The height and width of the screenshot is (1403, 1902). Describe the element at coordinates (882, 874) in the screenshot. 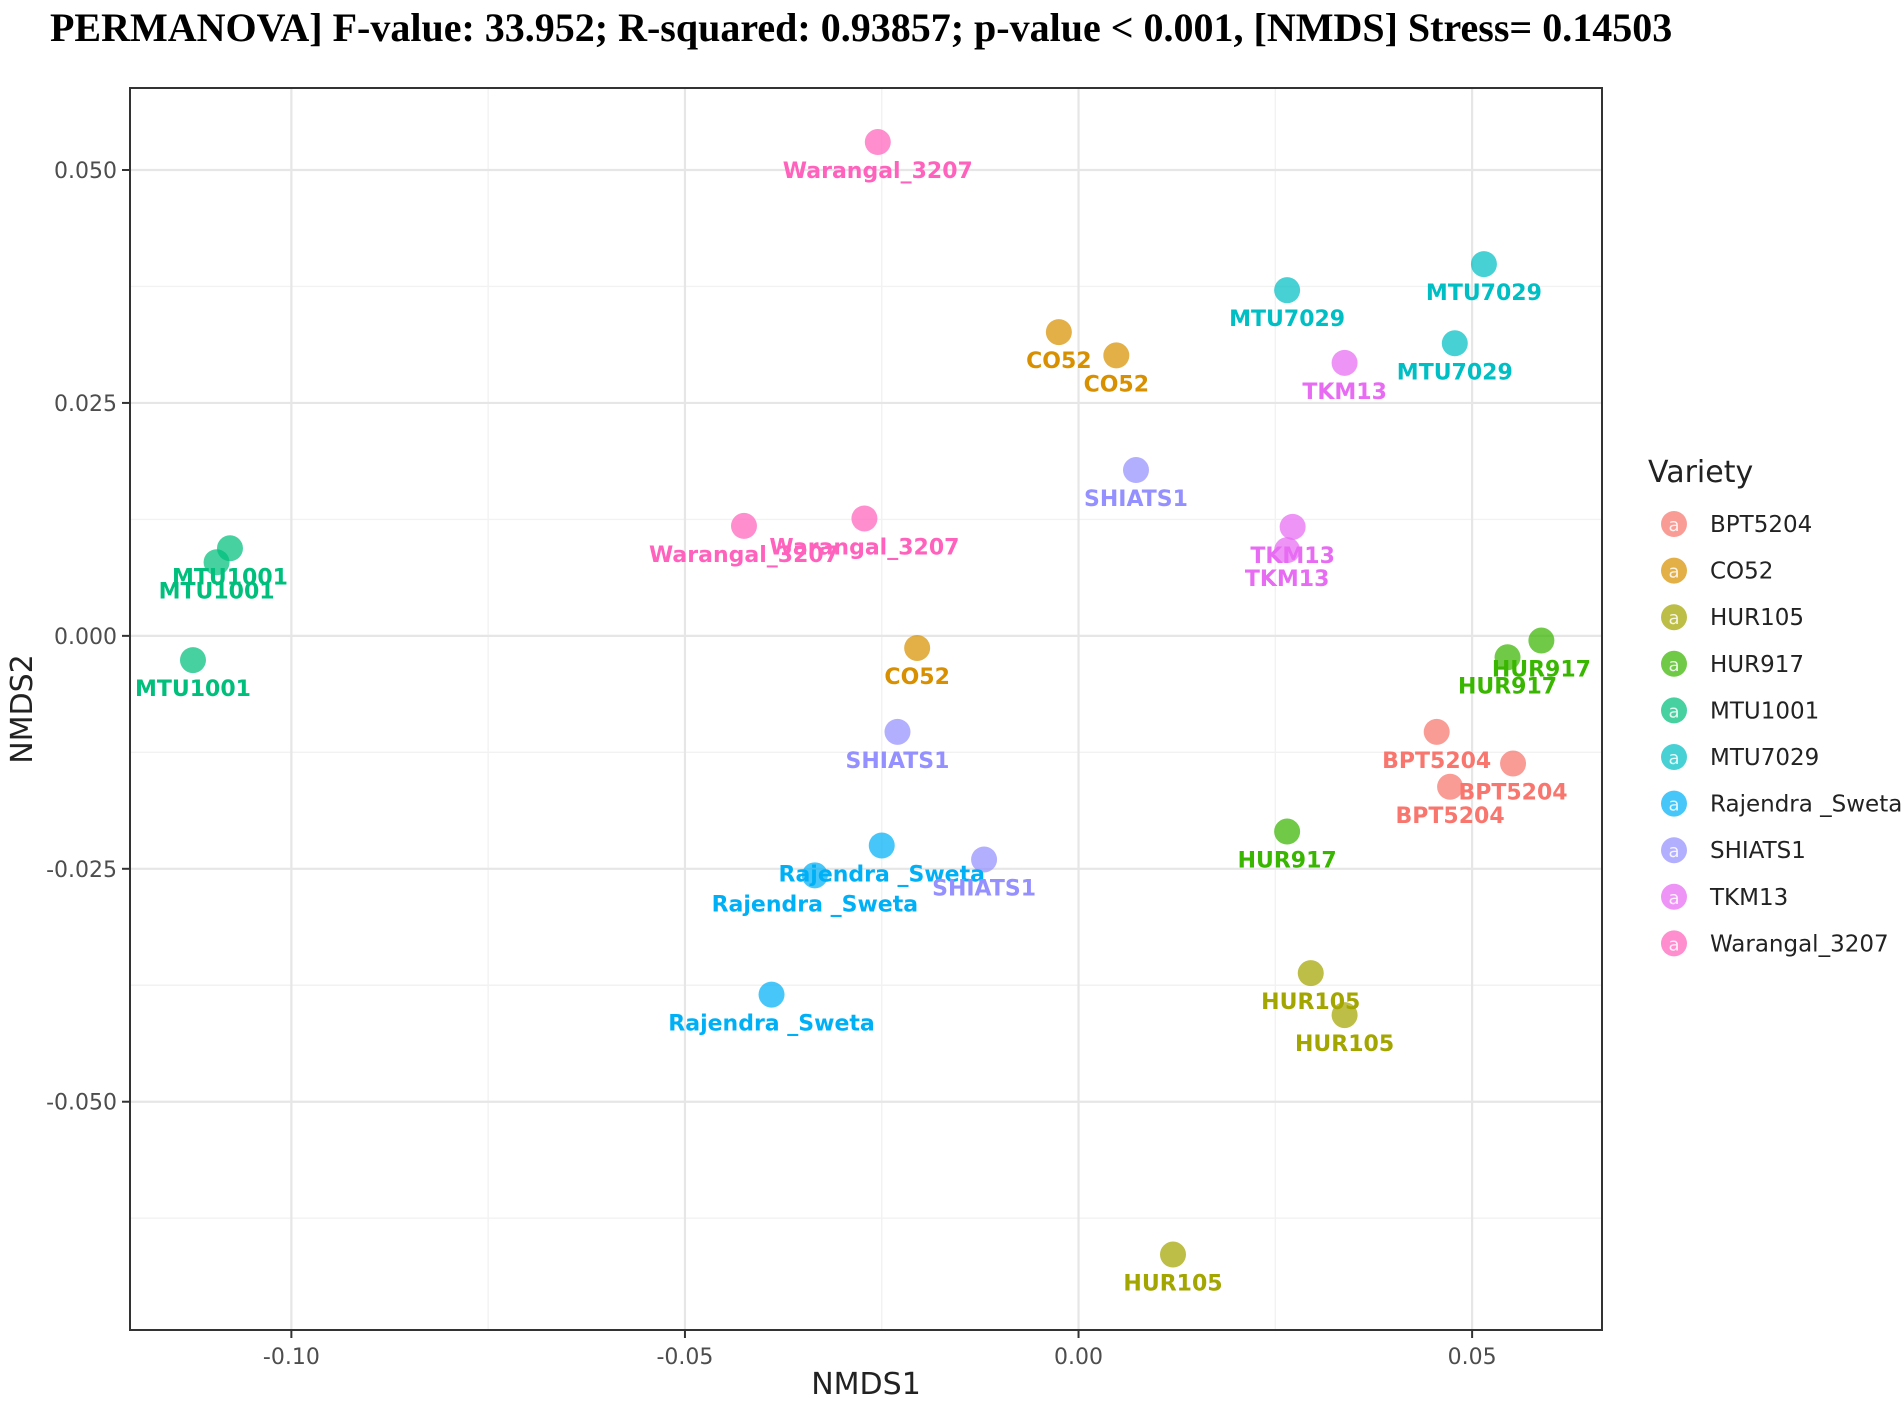

I see `point-label-6-0: Rajendra _Sweta` at that location.